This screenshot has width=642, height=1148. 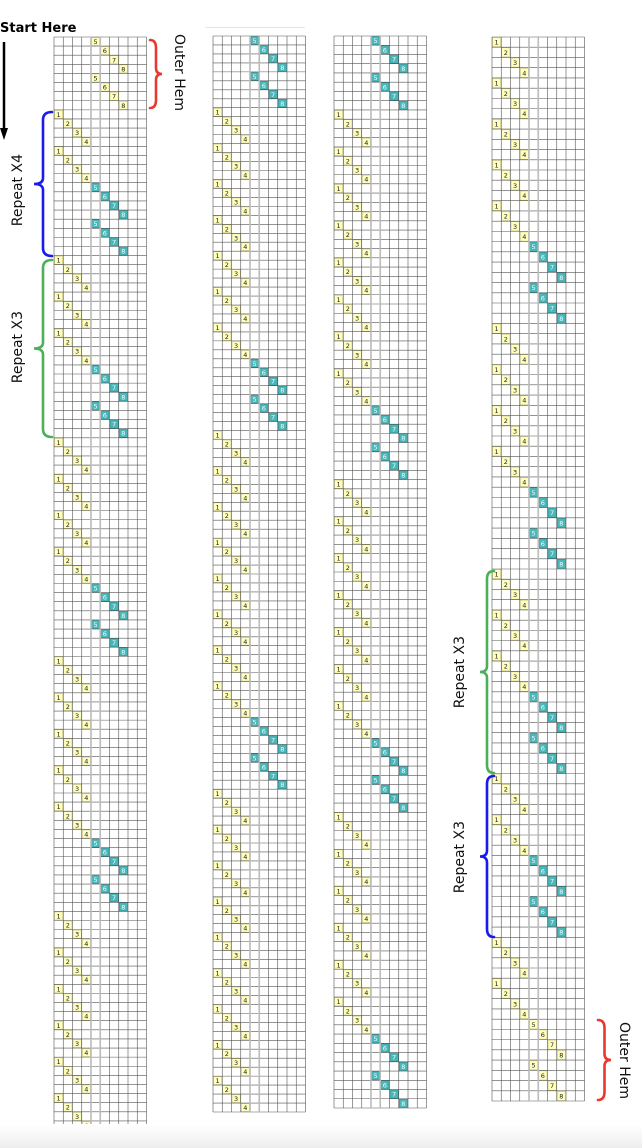 What do you see at coordinates (604, 1060) in the screenshot?
I see `outer-hem-brace-bottom` at bounding box center [604, 1060].